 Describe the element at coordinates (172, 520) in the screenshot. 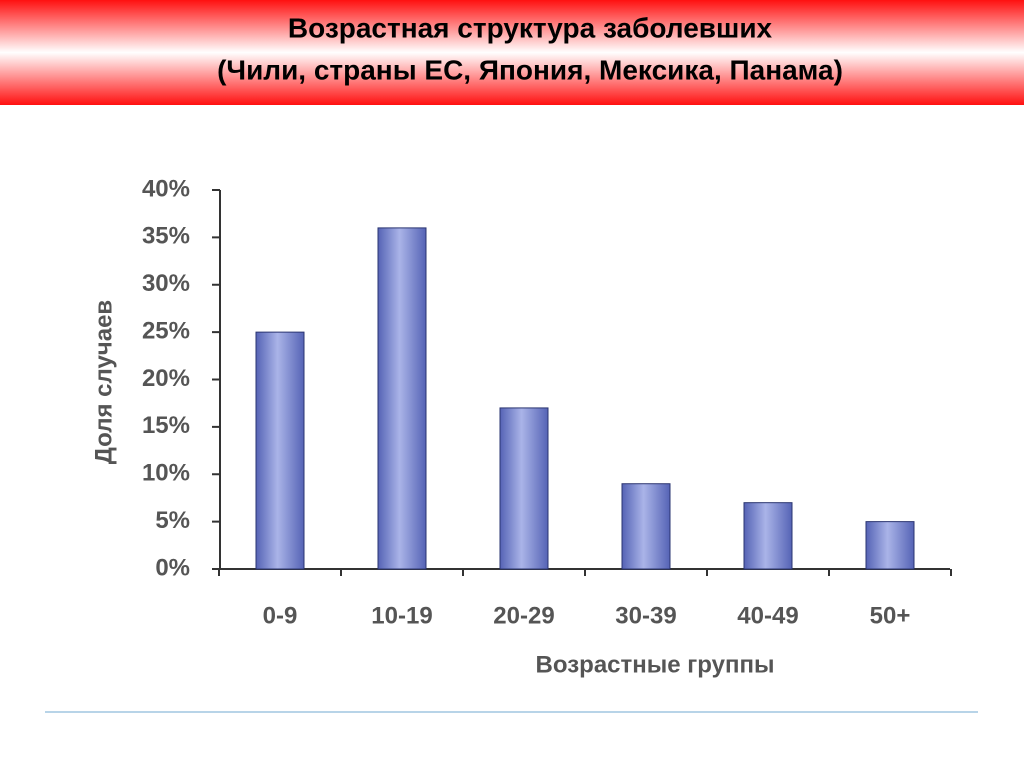

I see `y-tick-label: 5%` at that location.